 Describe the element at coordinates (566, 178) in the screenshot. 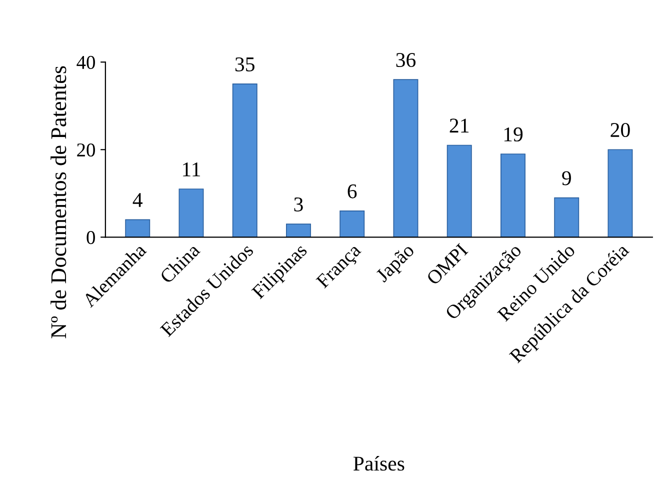

I see `data-label: 9` at that location.